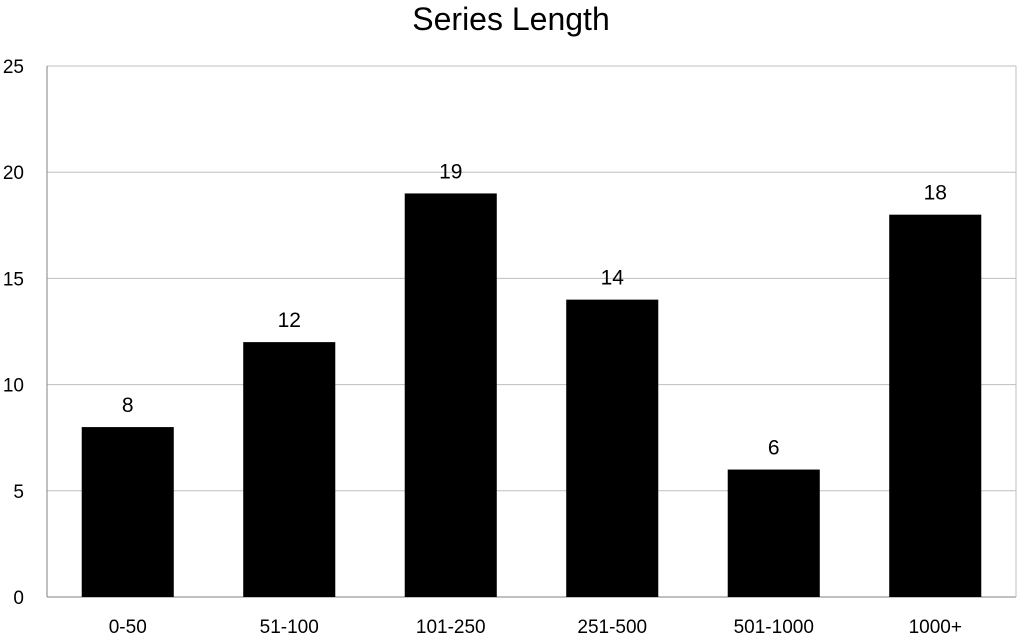 Image resolution: width=1021 pixels, height=643 pixels. Describe the element at coordinates (613, 278) in the screenshot. I see `data-label: 14` at that location.